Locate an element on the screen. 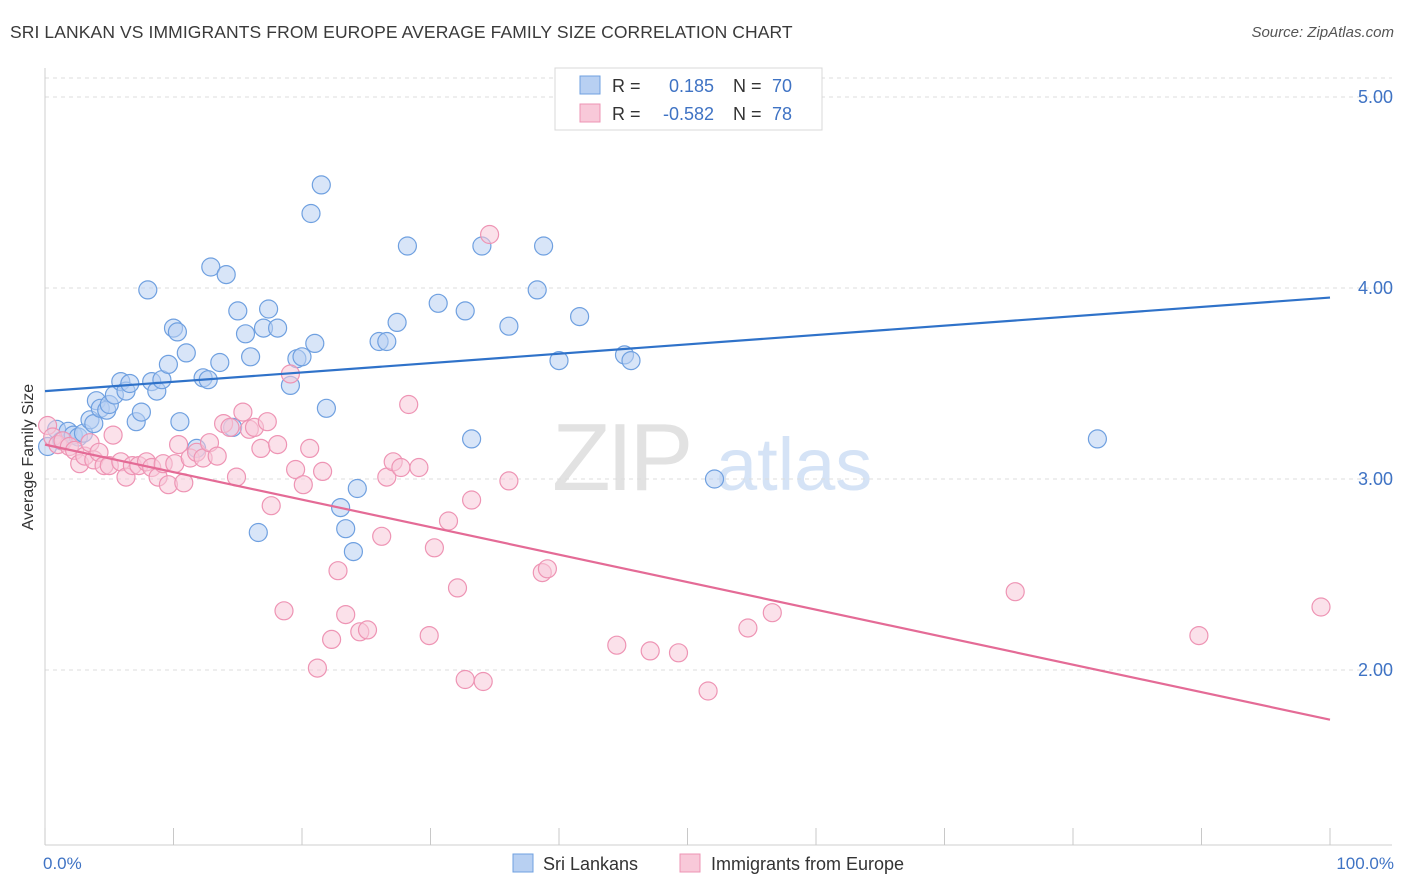 The height and width of the screenshot is (892, 1406). legend-swatch-sri-lankans is located at coordinates (523, 863).